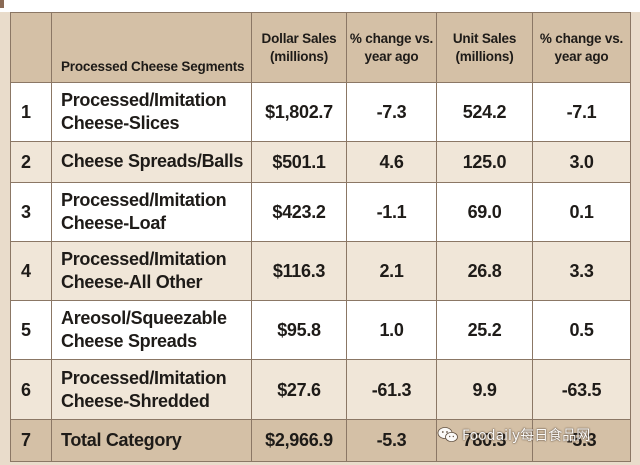 The height and width of the screenshot is (465, 640). What do you see at coordinates (299, 271) in the screenshot?
I see `row-dollar-sales: $116.3` at bounding box center [299, 271].